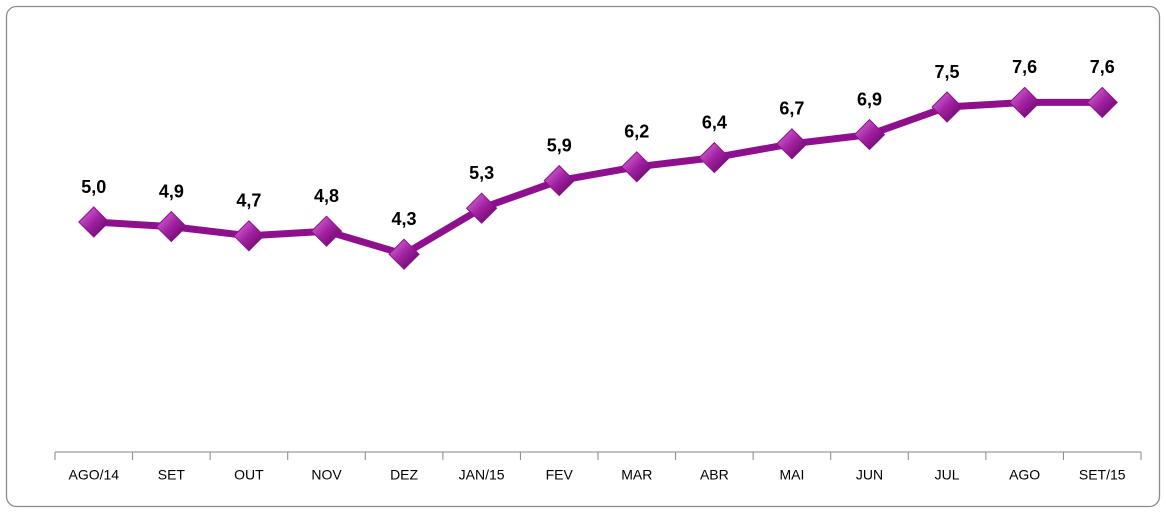  Describe the element at coordinates (869, 475) in the screenshot. I see `x-tick-label: JUN` at that location.